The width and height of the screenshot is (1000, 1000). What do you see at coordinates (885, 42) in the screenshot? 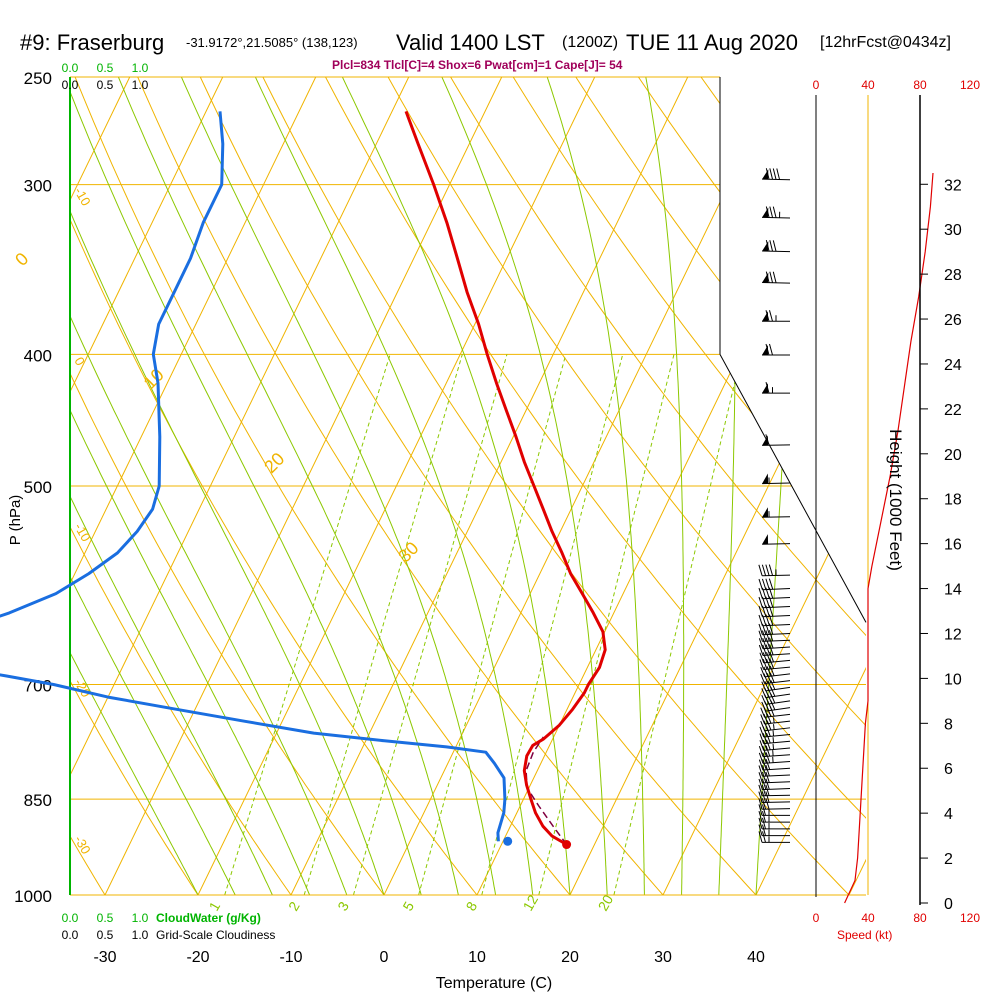
I see `forecast-info: [12hrFcst@0434z]` at bounding box center [885, 42].